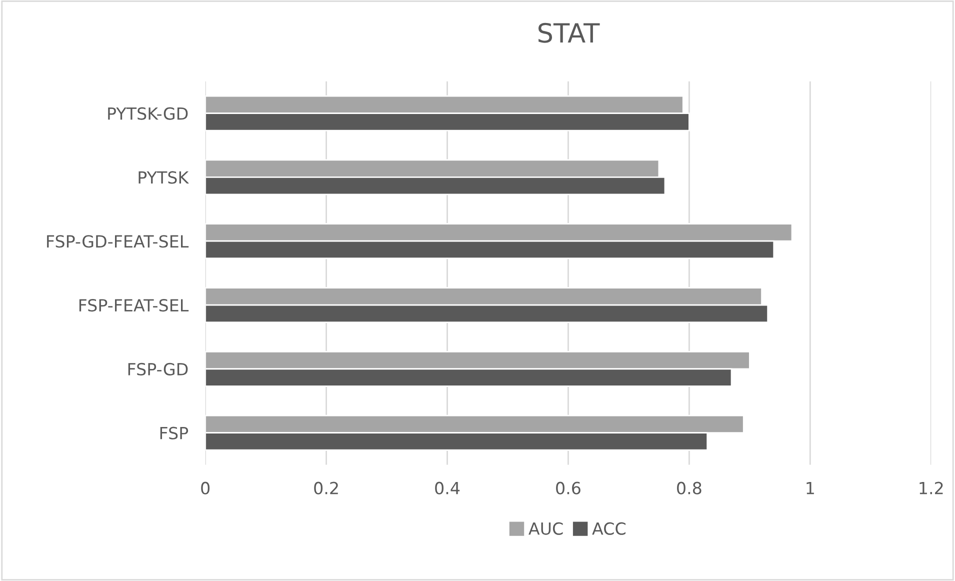  What do you see at coordinates (931, 488) in the screenshot?
I see `x-tick-label: 1.2` at bounding box center [931, 488].